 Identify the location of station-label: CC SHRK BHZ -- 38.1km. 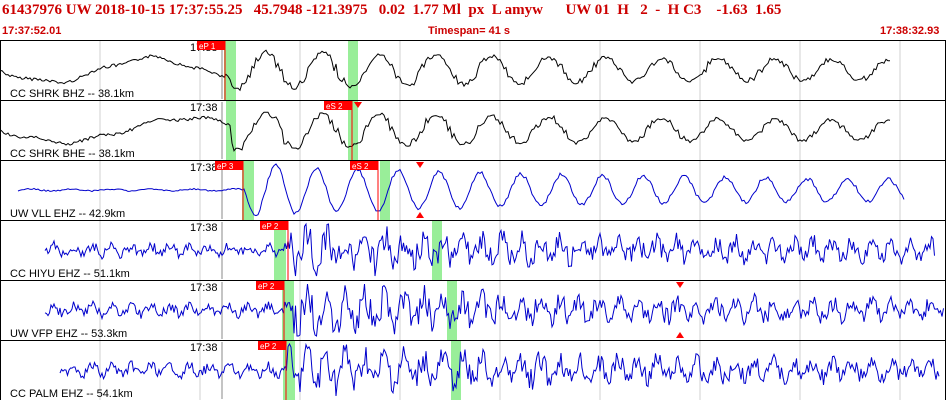
(72, 94).